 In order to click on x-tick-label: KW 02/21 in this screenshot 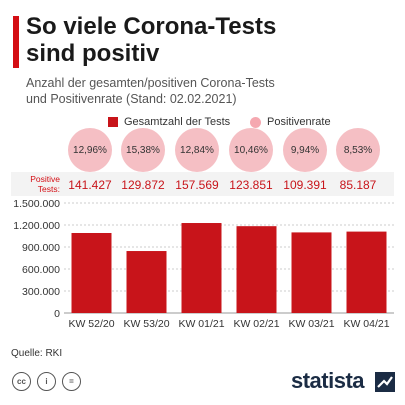, I will do `click(256, 324)`.